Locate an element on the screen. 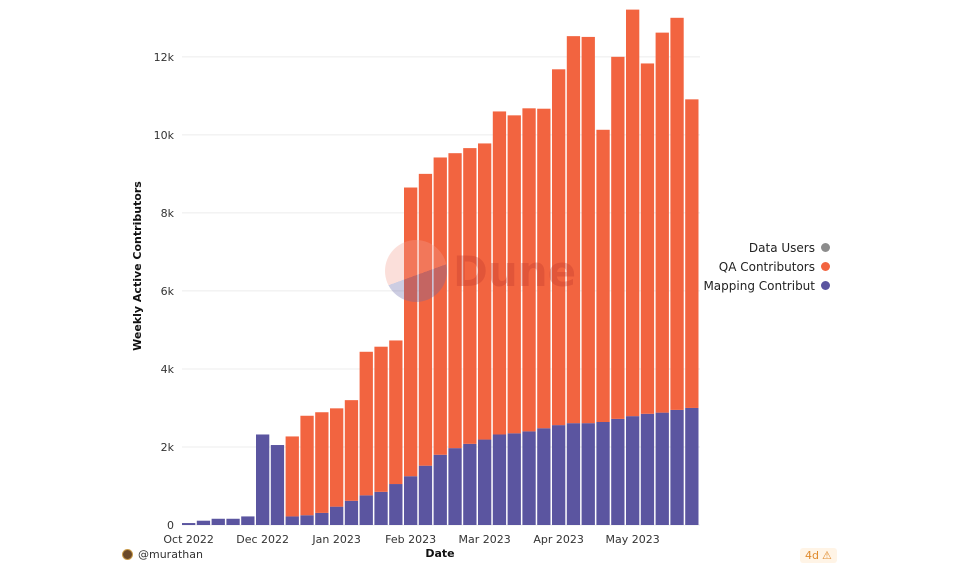 The height and width of the screenshot is (567, 960). legend-label: QA Contributors is located at coordinates (766, 266).